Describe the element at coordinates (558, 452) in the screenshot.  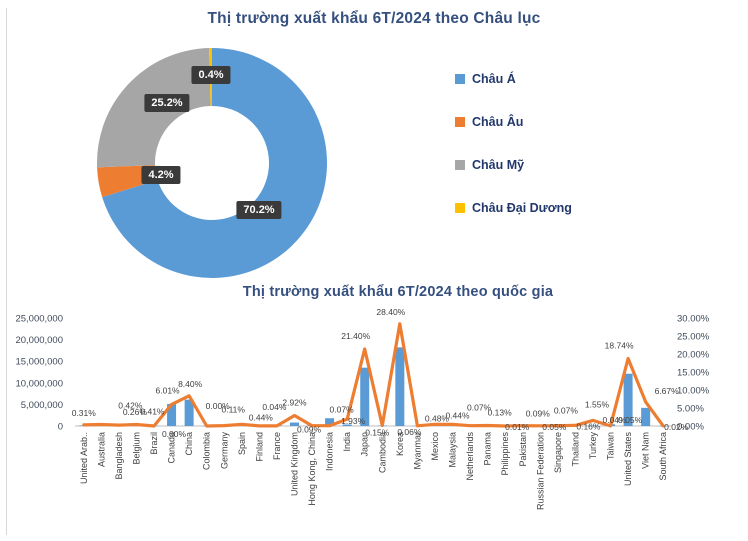
I see `x-axis-label-27: Singapore` at that location.